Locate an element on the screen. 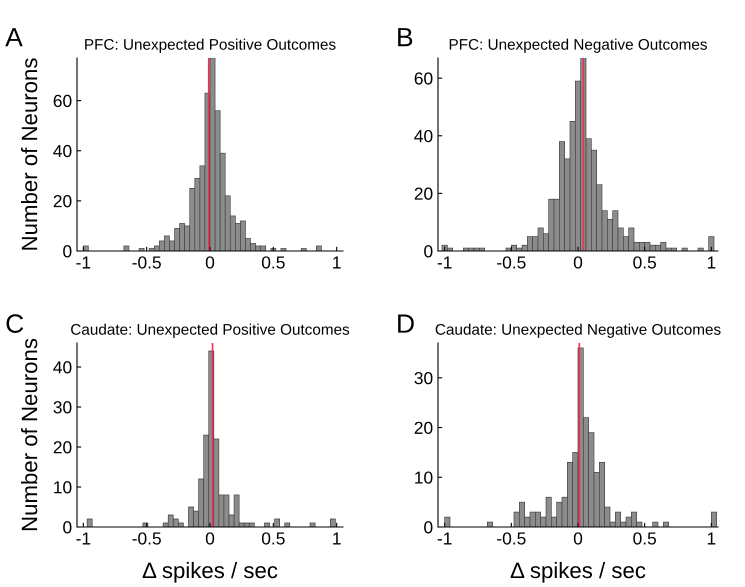  text: A is located at coordinates (14, 37).